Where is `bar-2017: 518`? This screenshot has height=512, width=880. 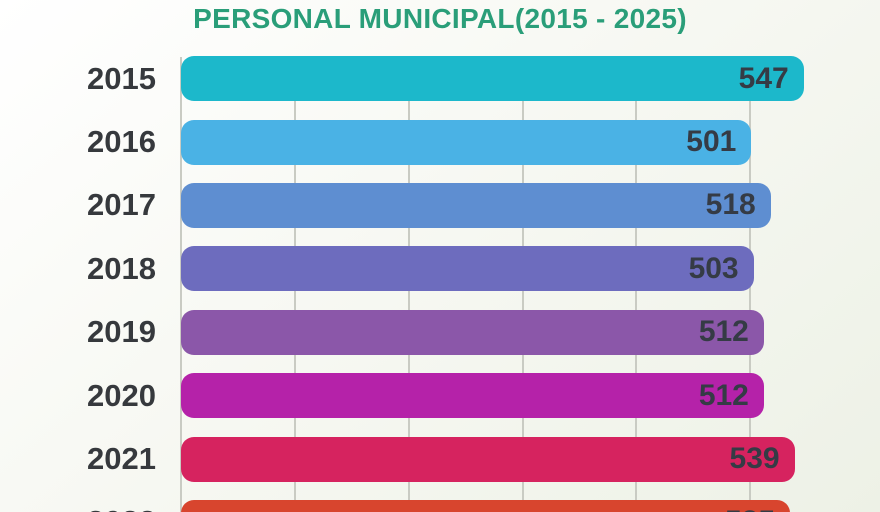
bar-2017: 518 is located at coordinates (476, 205).